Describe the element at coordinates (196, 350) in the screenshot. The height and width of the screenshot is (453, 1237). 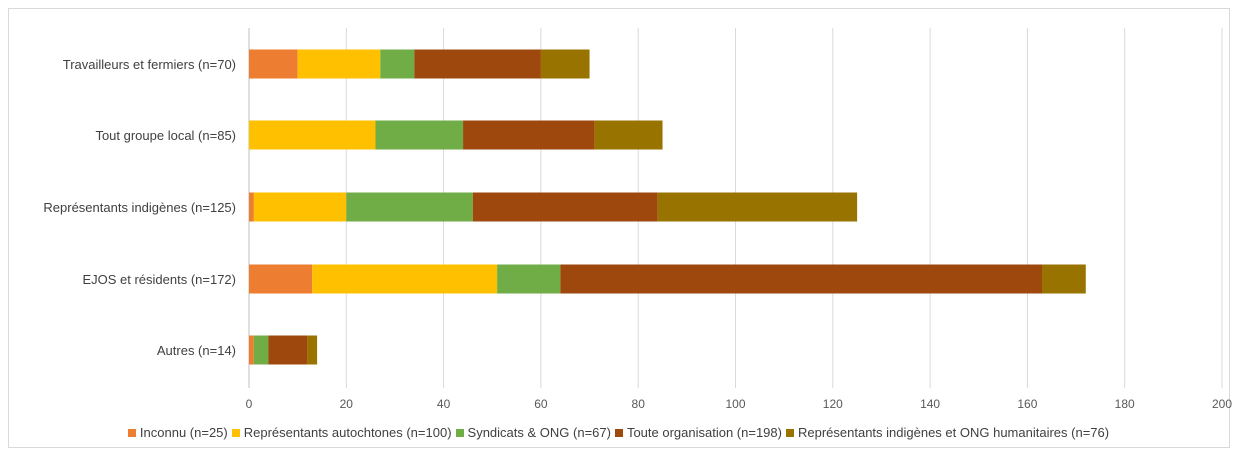
I see `category-label: Autres (n=14)` at that location.